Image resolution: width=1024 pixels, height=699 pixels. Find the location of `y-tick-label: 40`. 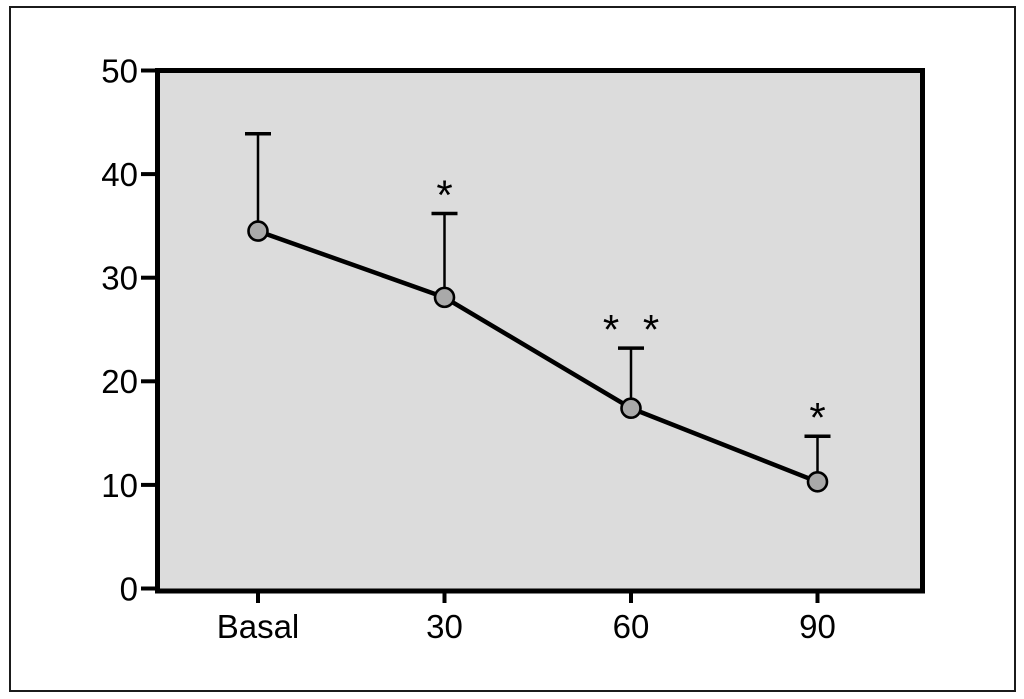

y-tick-label: 40 is located at coordinates (119, 174).